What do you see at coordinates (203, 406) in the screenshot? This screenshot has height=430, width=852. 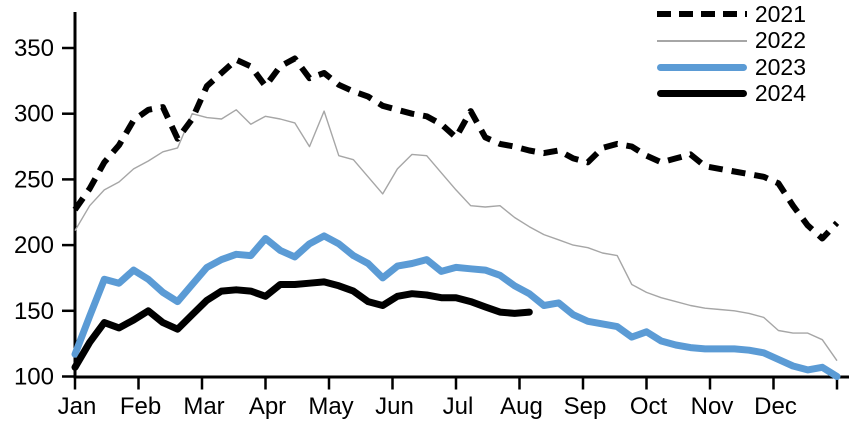 I see `x-tick-label: Mar` at bounding box center [203, 406].